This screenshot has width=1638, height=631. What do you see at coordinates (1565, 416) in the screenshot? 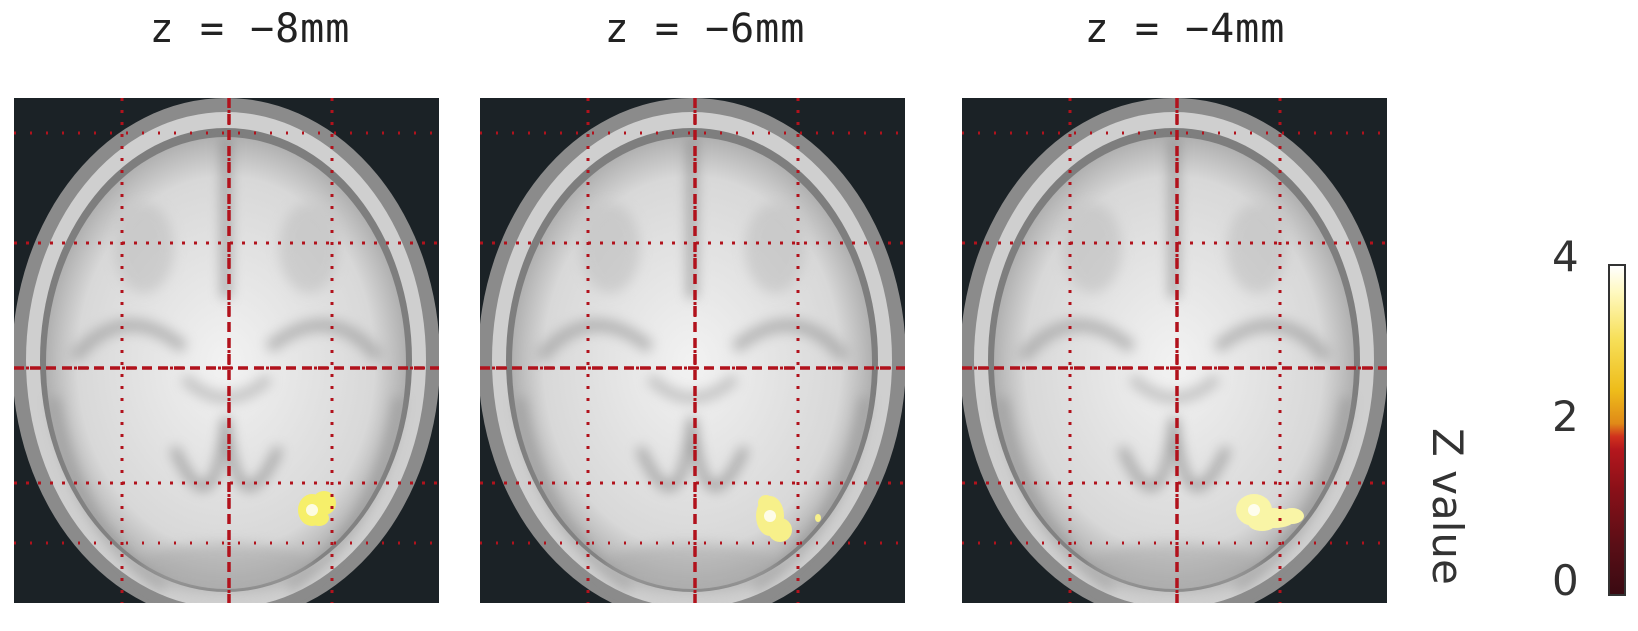
I see `colorbar-tick-mid: 2` at bounding box center [1565, 416].